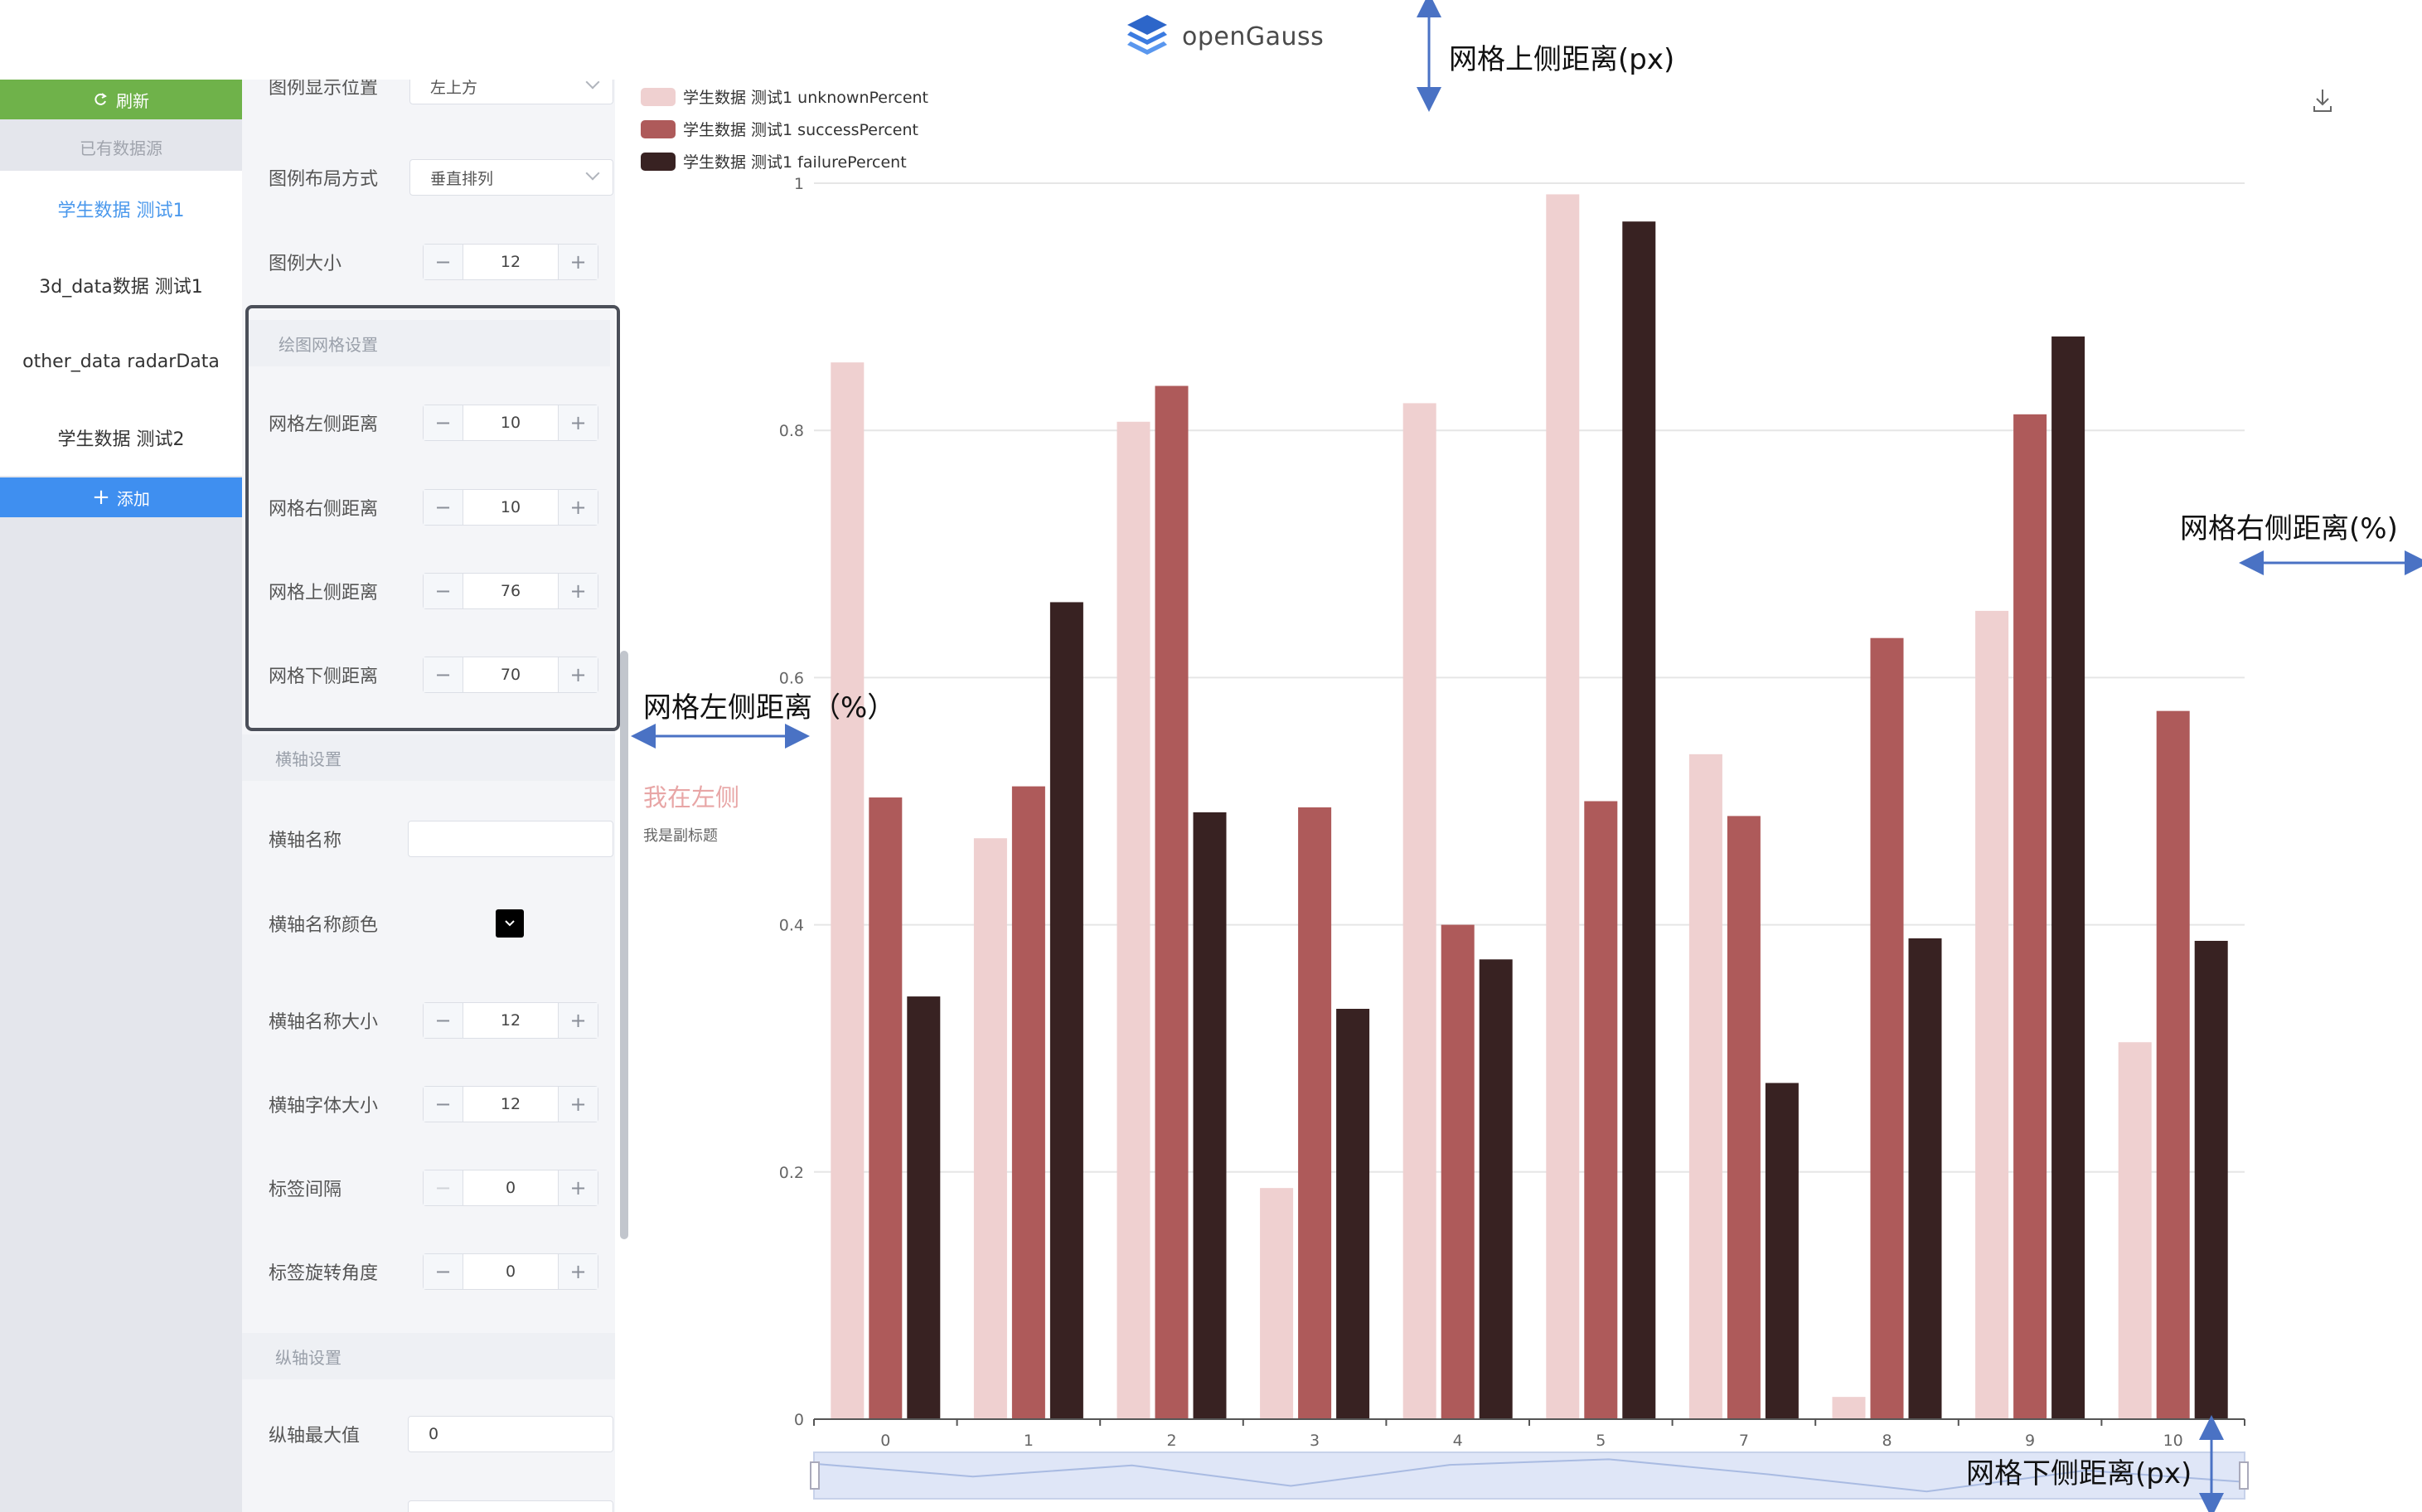  I want to click on zoom-track, so click(1529, 1475).